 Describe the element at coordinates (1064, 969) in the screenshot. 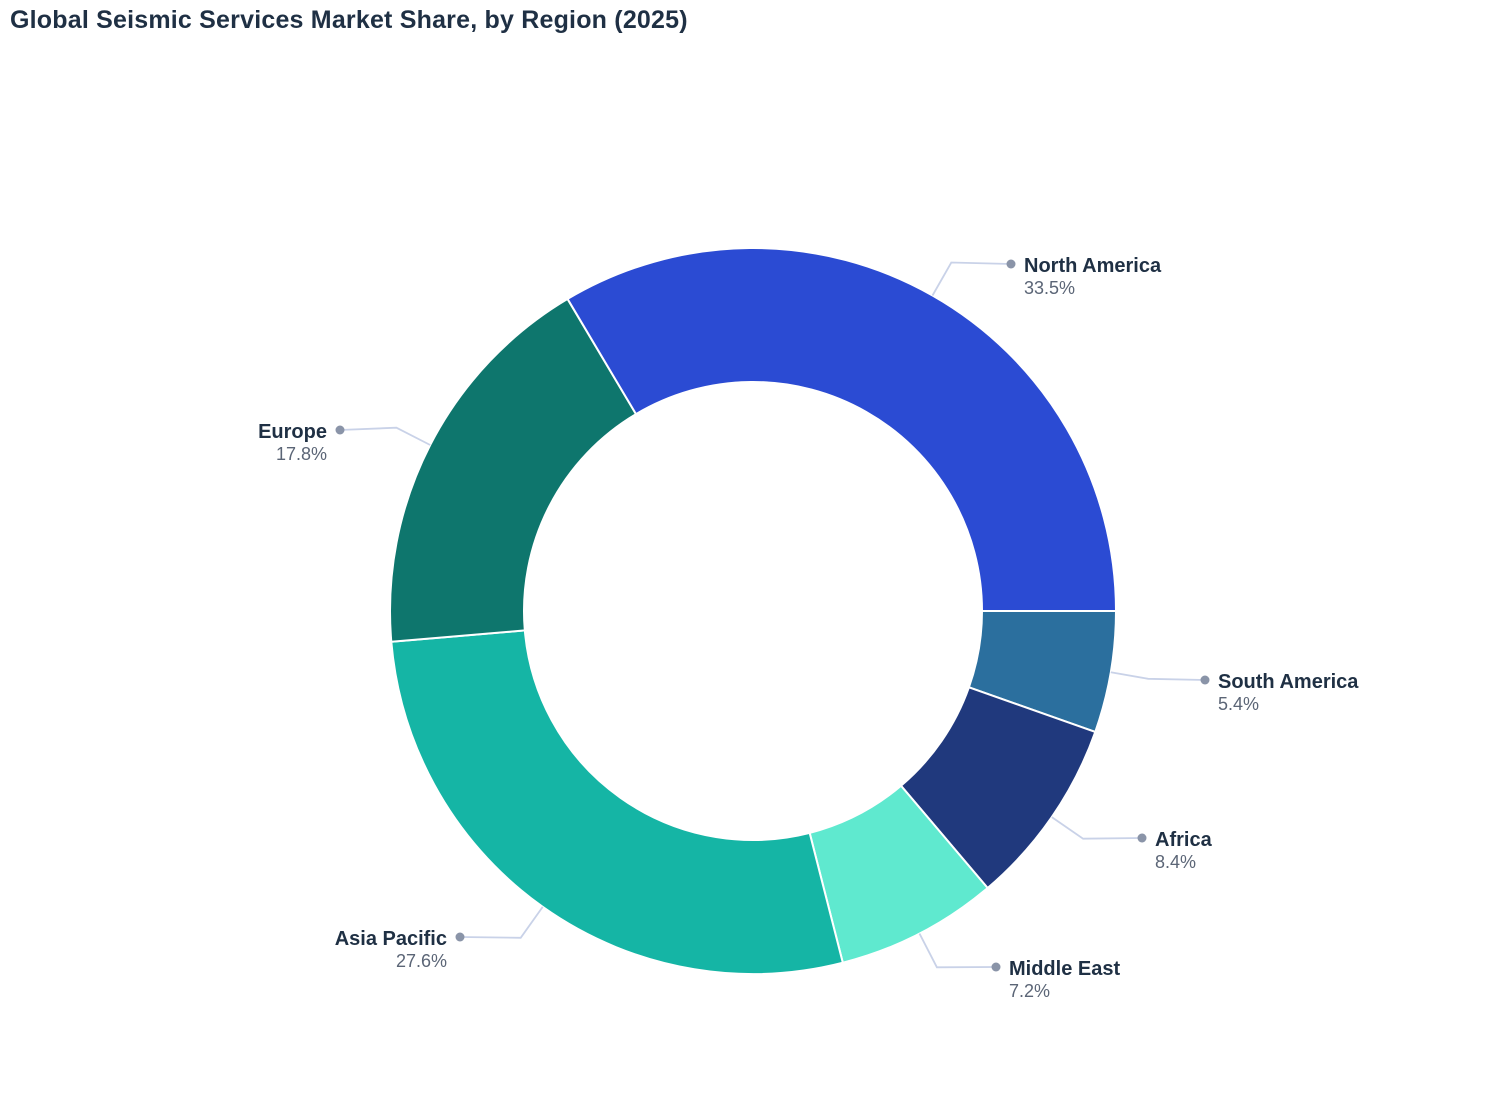

I see `slice-label-middle-east: Middle East` at that location.